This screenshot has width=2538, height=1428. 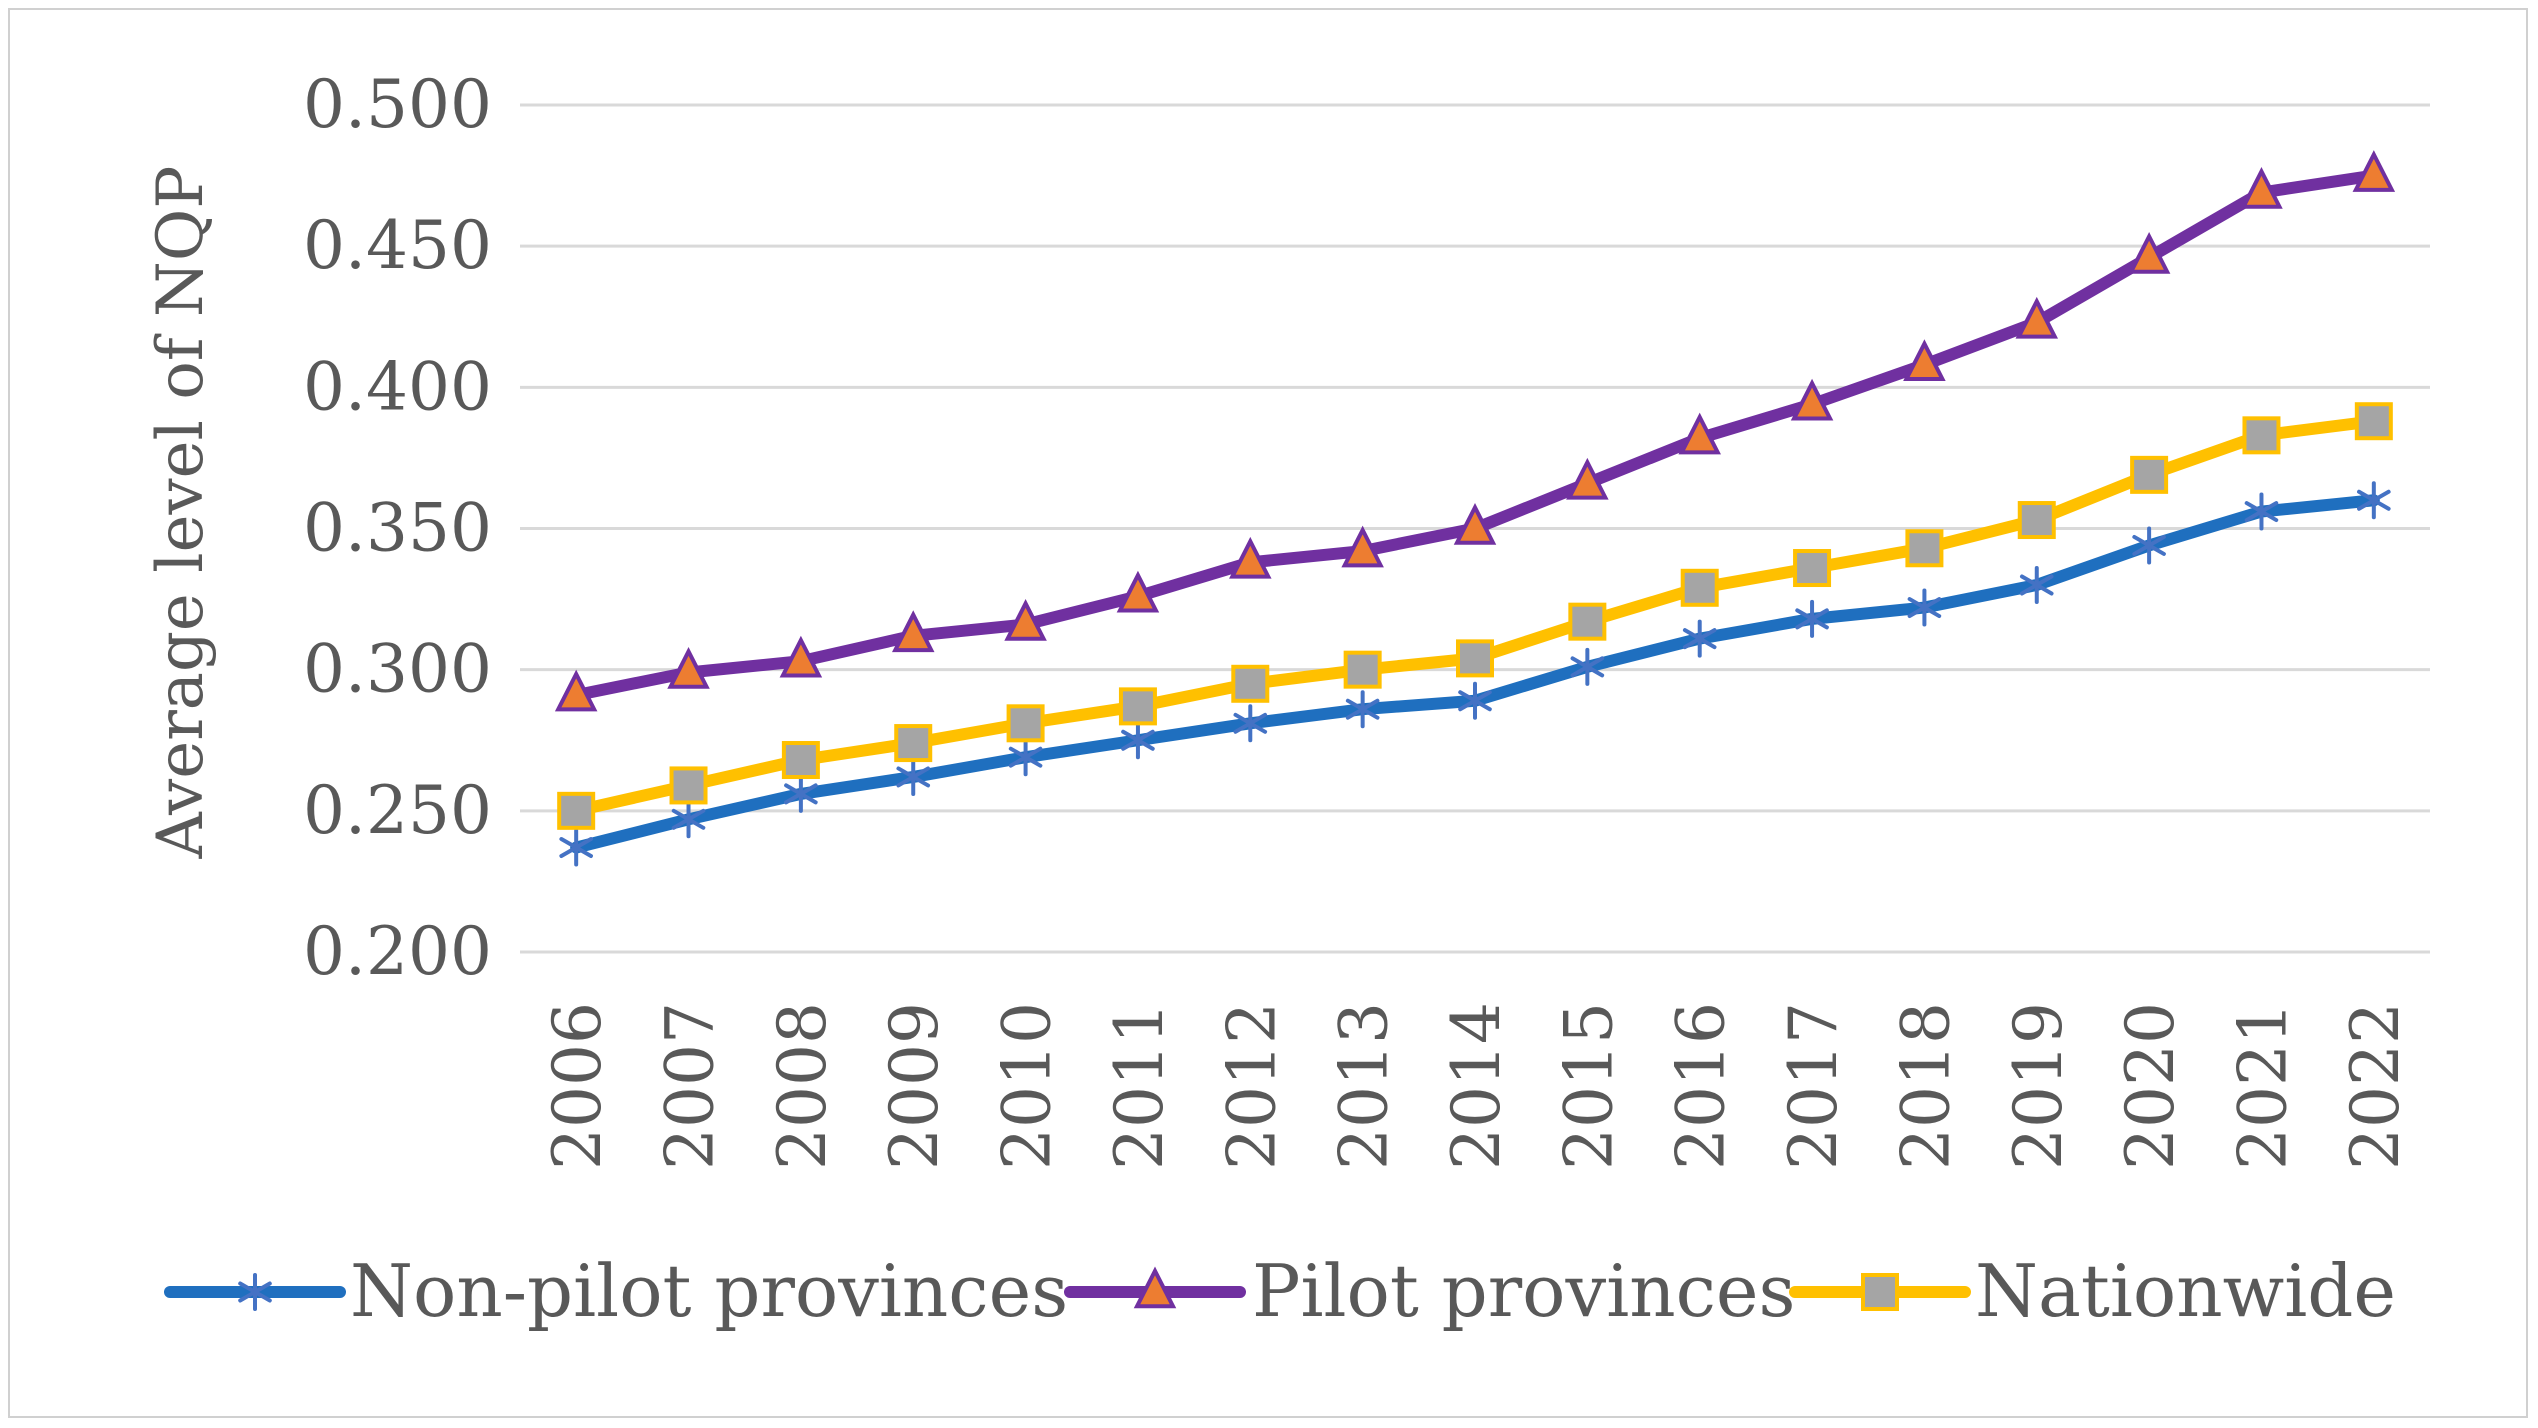 I want to click on legend-label: Nationwide, so click(x=2185, y=1291).